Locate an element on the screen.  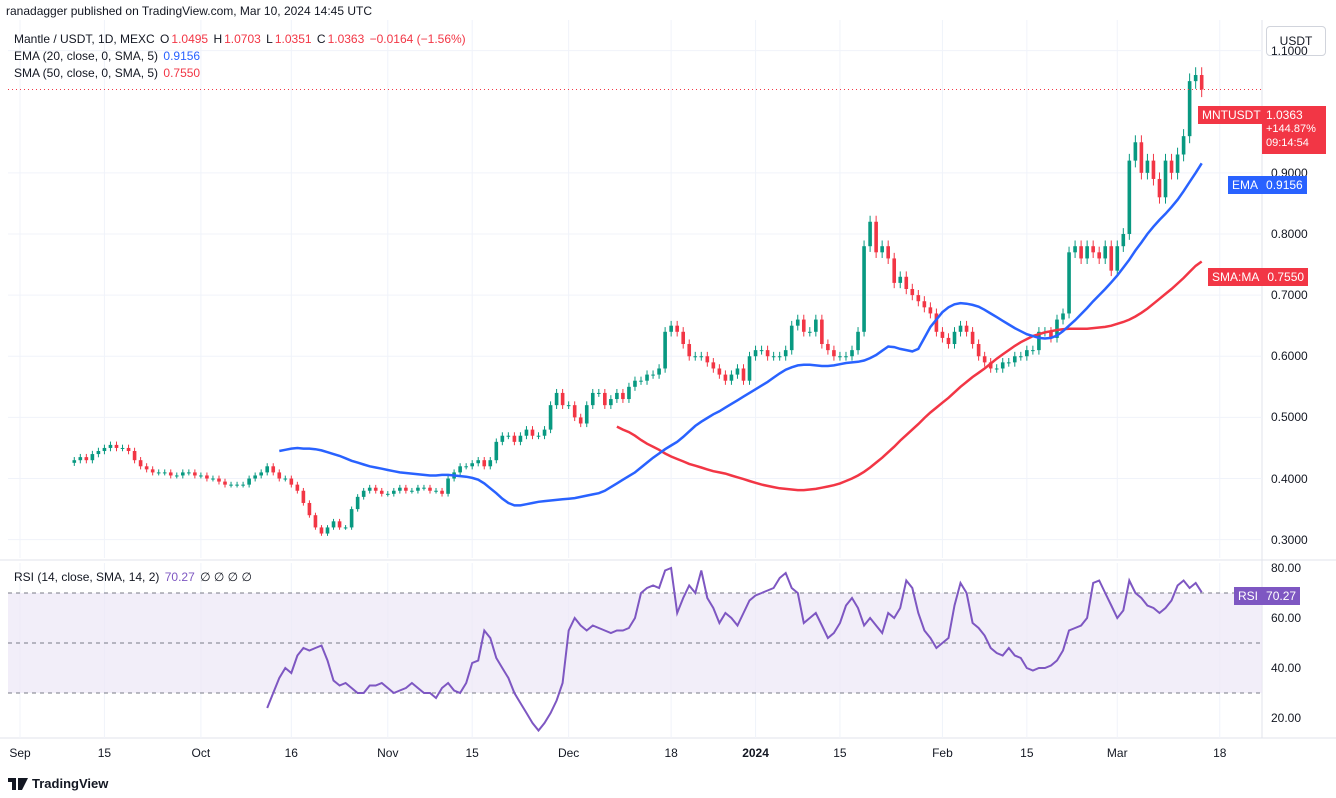
sma-tag: SMA:MA 0.7550 is located at coordinates (1258, 277).